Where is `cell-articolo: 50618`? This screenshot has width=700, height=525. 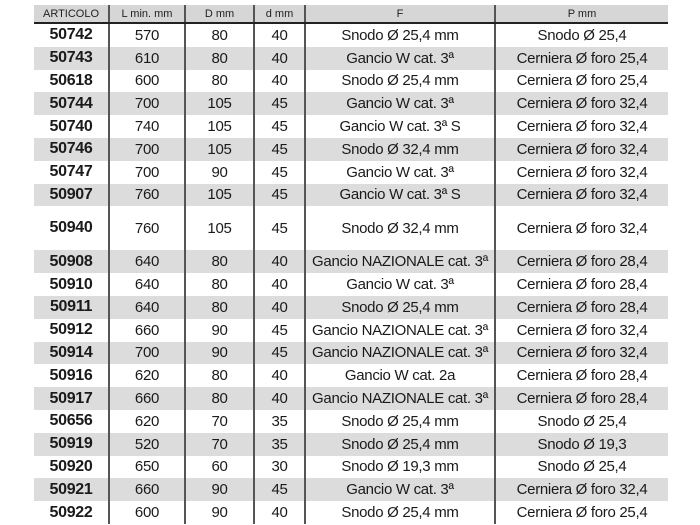 cell-articolo: 50618 is located at coordinates (71, 80).